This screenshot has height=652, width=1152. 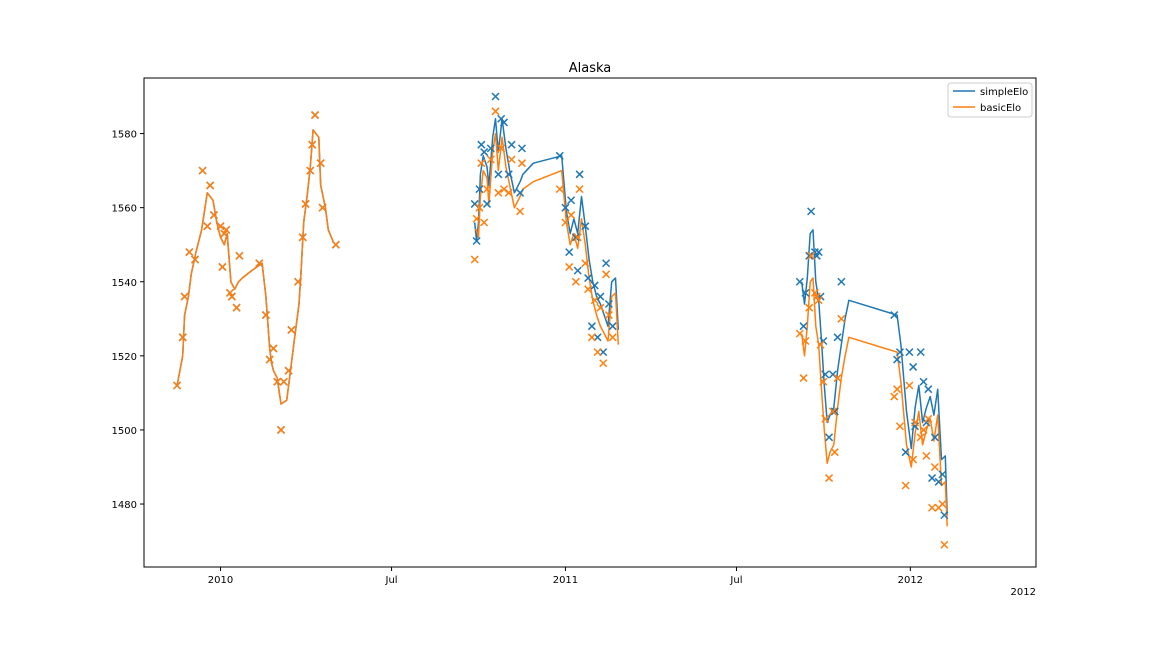 What do you see at coordinates (124, 431) in the screenshot?
I see `y-tick-label-1: 1500` at bounding box center [124, 431].